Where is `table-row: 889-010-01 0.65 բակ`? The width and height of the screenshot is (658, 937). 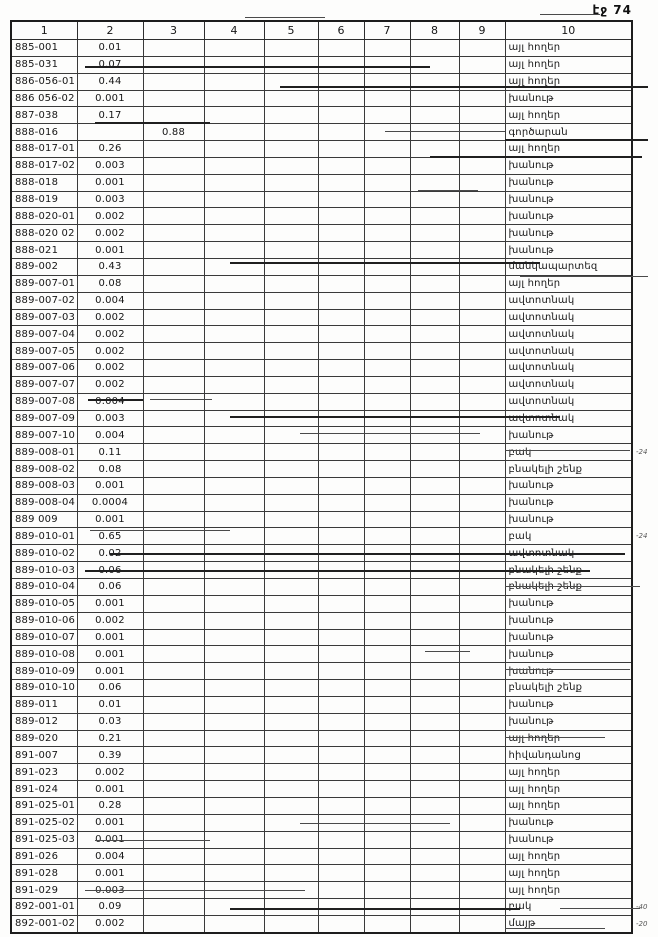
table-row: 889-010-01 0.65 բակ is located at coordinates (321, 536).